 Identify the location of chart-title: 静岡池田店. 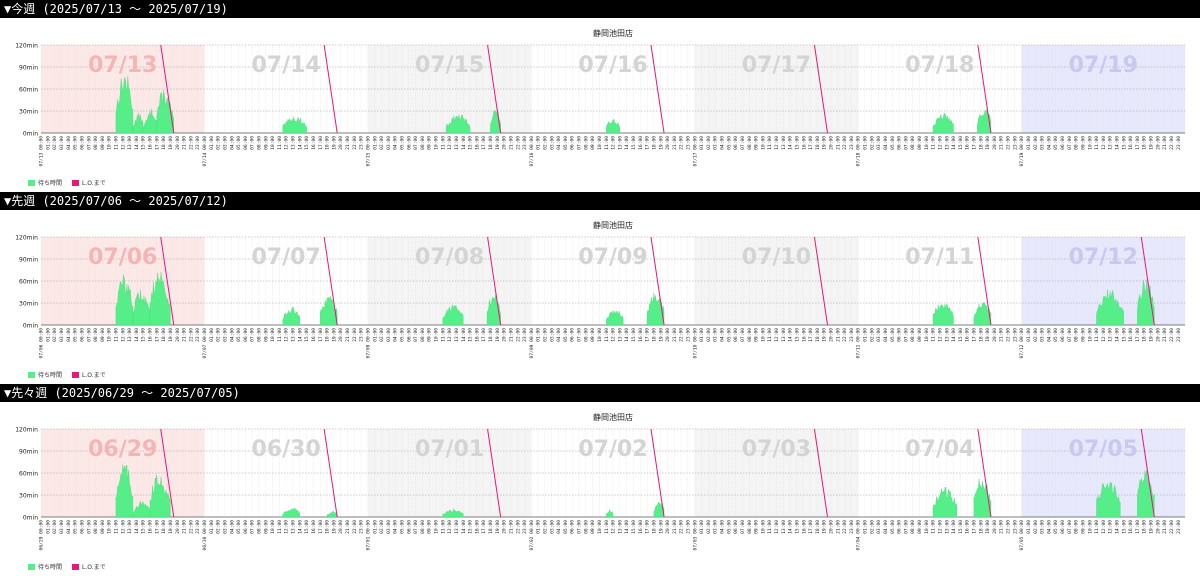
(613, 33).